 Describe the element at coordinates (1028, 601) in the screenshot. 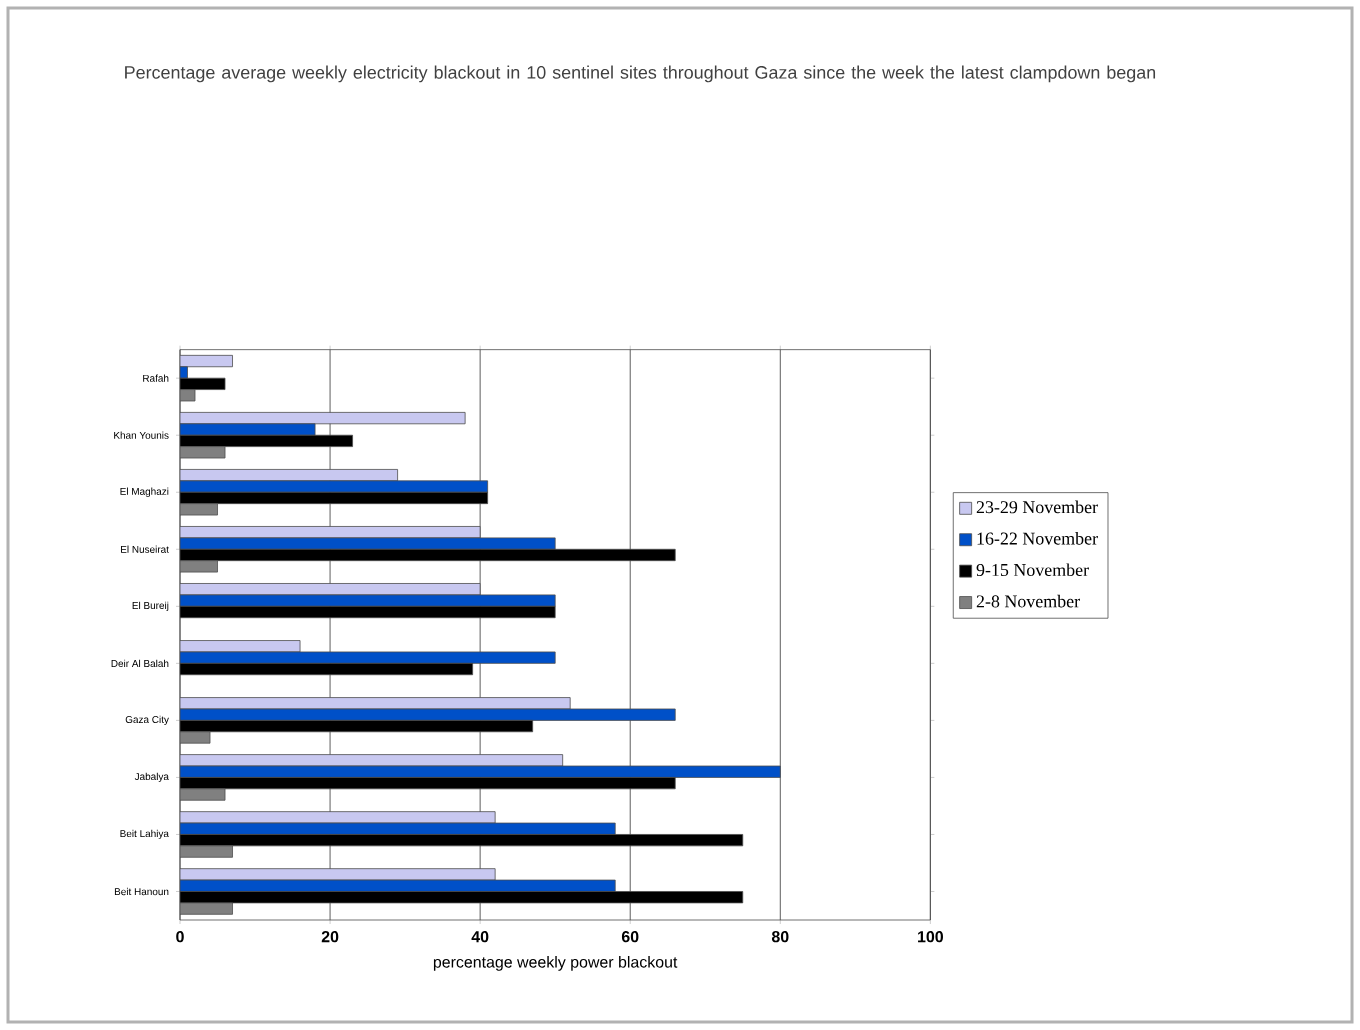

I see `legend-label: 2-8 November` at that location.